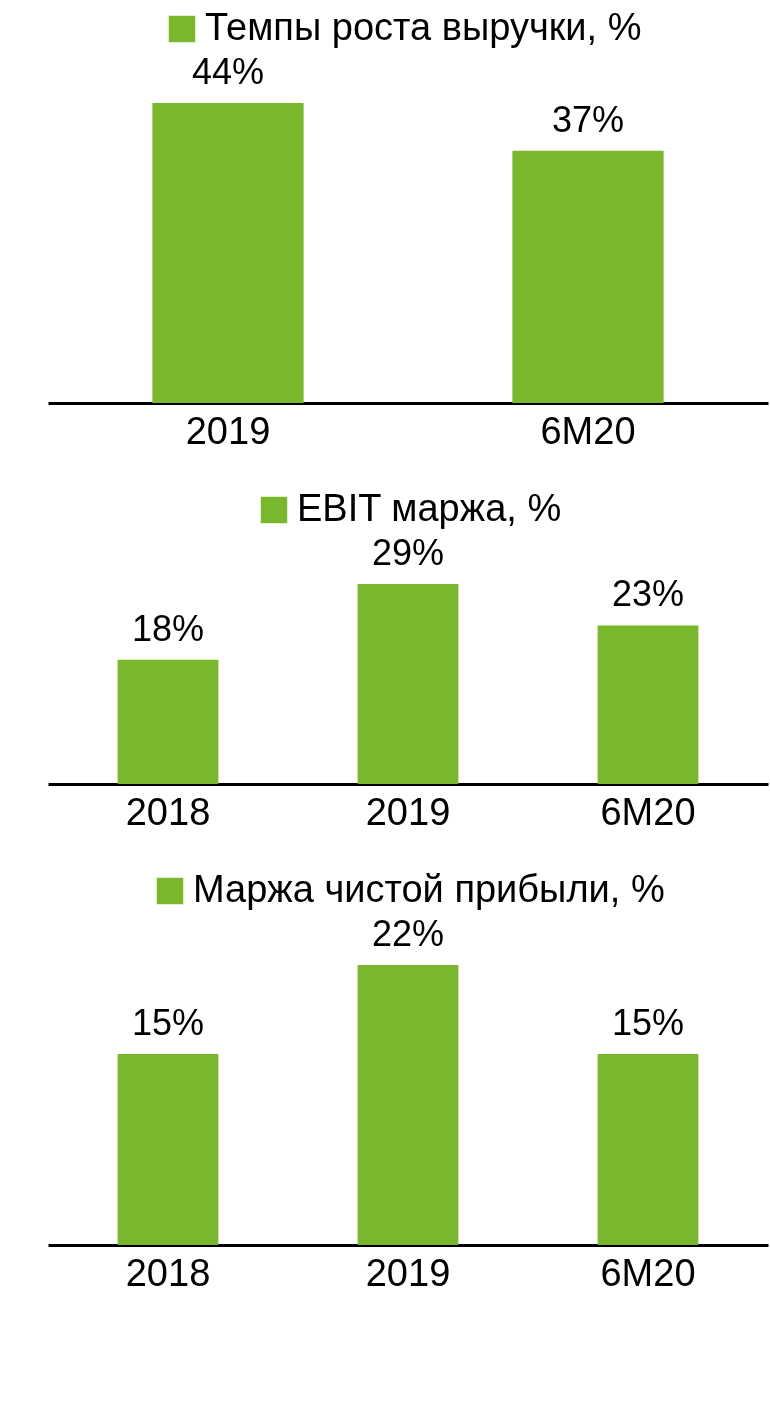  What do you see at coordinates (408, 552) in the screenshot?
I see `data-label: 29%` at bounding box center [408, 552].